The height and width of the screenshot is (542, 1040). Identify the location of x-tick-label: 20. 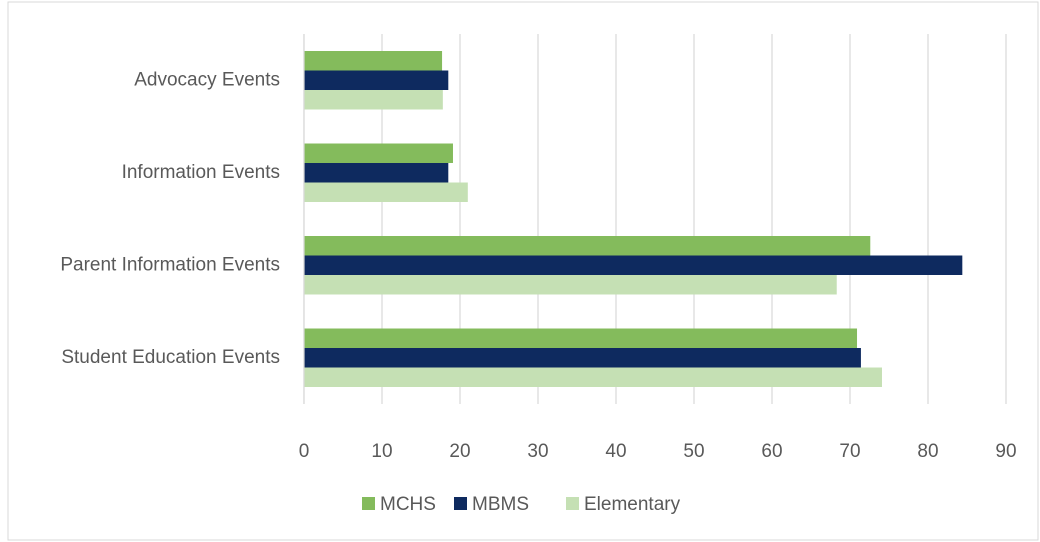
(459, 451).